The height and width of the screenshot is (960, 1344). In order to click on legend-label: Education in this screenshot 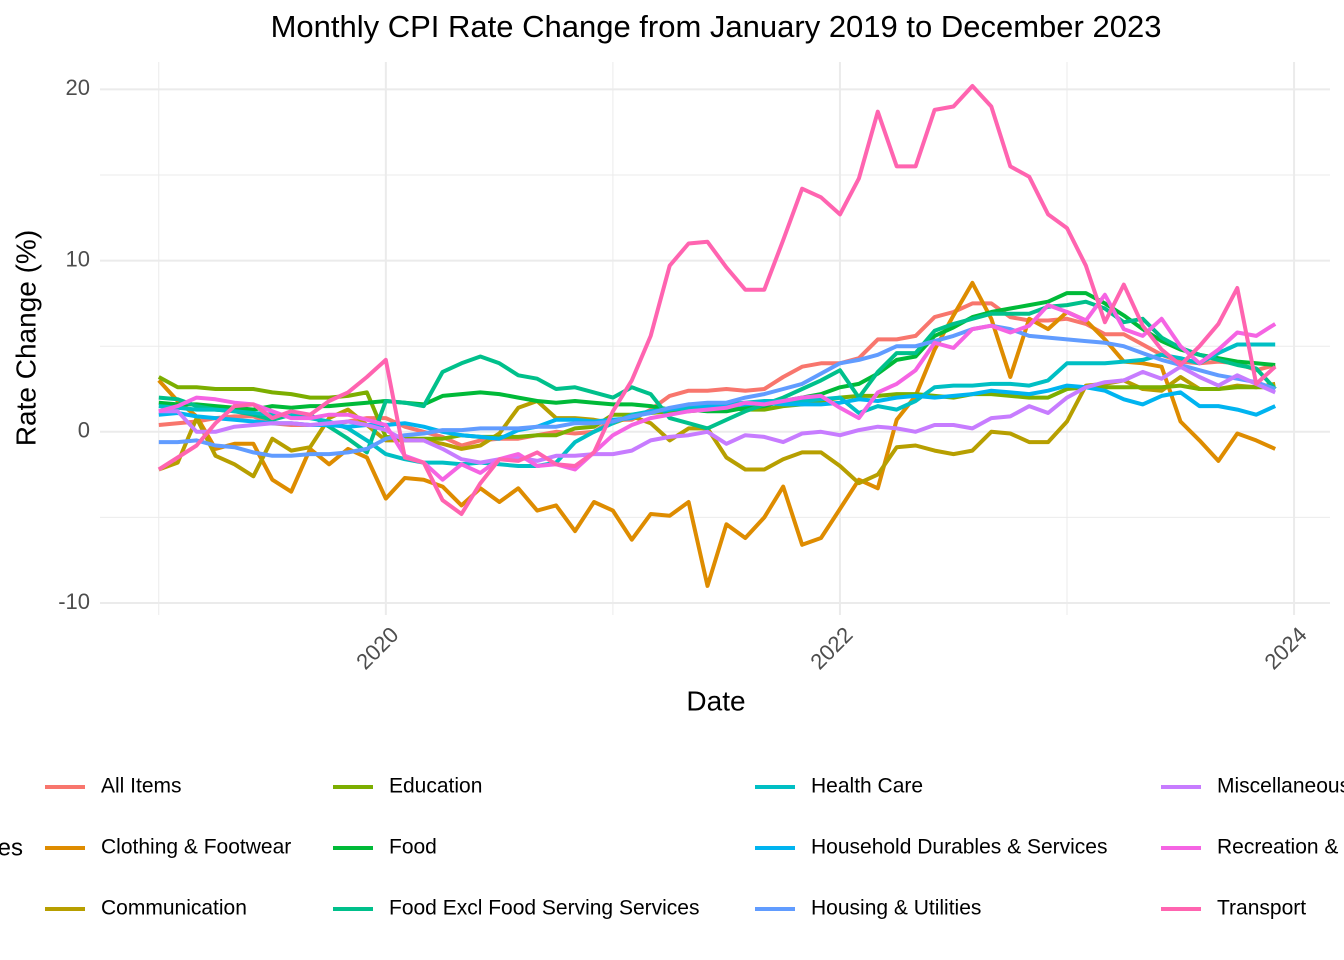, I will do `click(435, 786)`.